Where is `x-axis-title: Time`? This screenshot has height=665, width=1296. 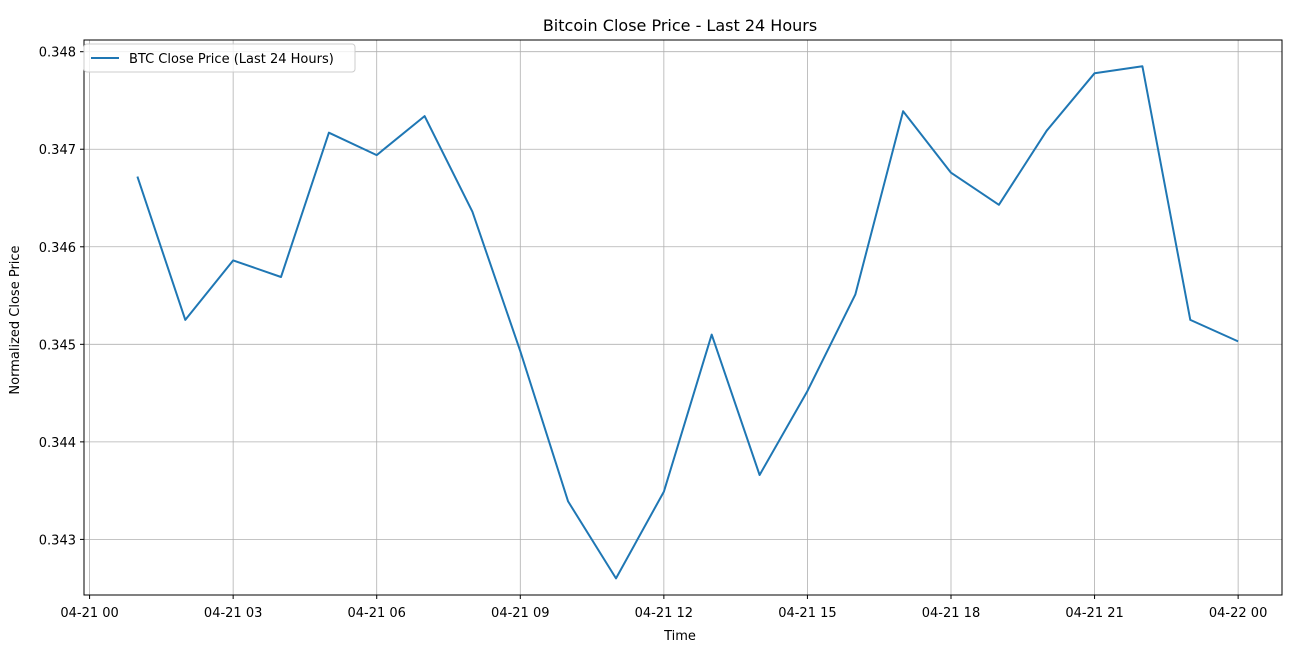
x-axis-title: Time is located at coordinates (679, 636).